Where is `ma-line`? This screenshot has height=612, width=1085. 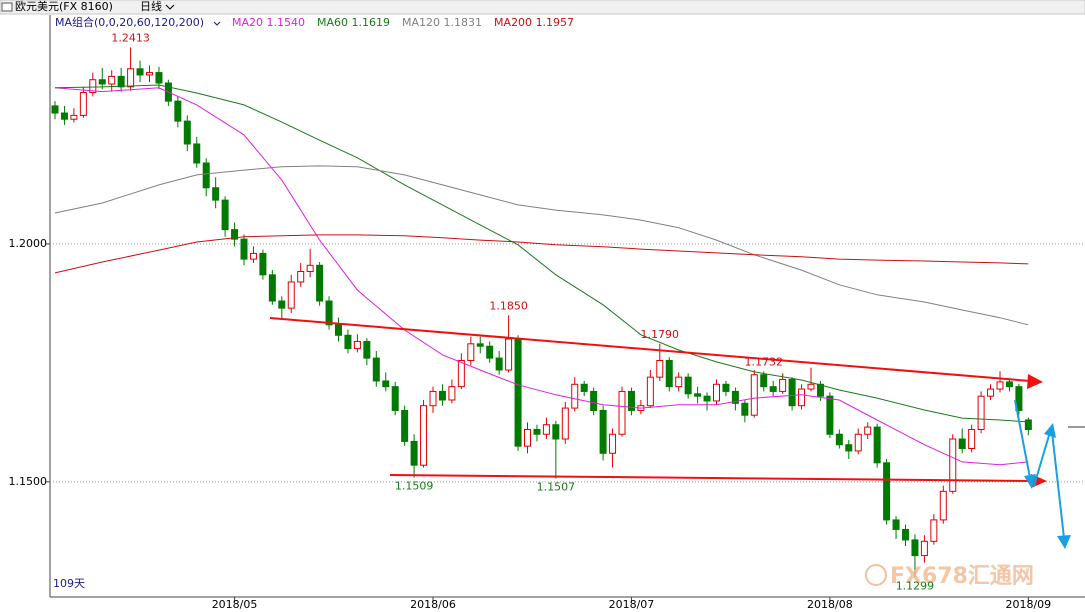
ma-line is located at coordinates (541, 254).